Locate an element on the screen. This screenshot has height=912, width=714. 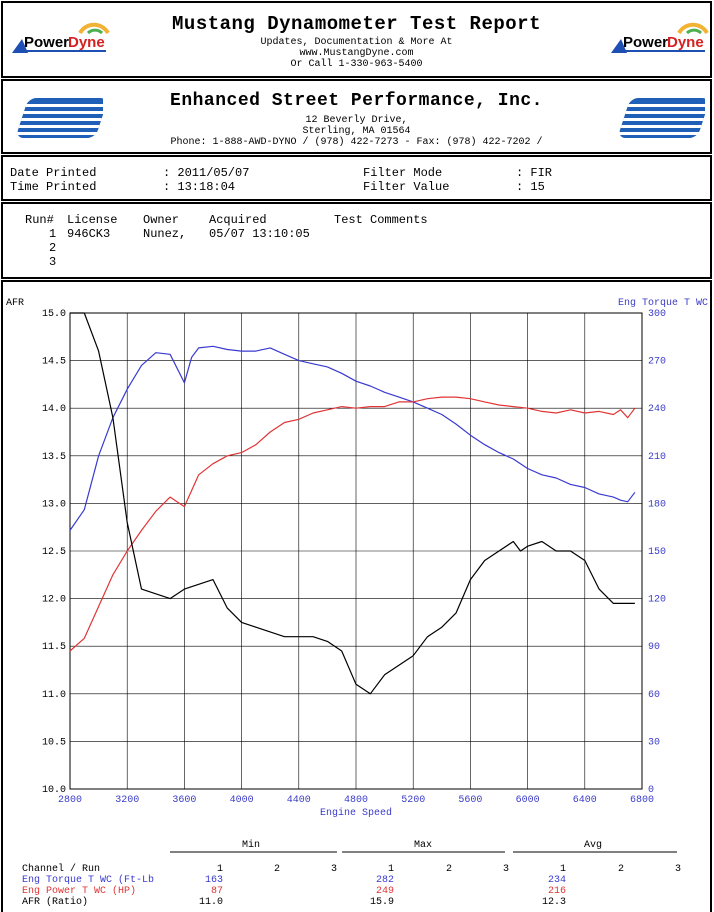
x-tick-label: 4800 is located at coordinates (356, 800).